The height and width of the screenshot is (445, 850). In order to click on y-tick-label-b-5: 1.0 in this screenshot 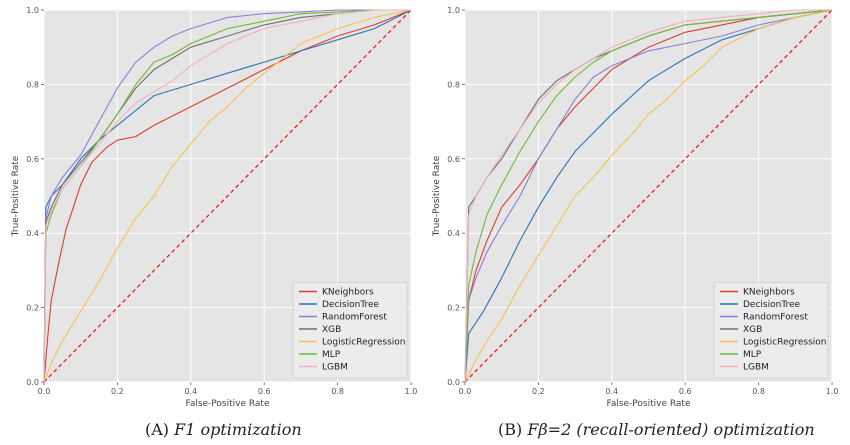, I will do `click(453, 10)`.